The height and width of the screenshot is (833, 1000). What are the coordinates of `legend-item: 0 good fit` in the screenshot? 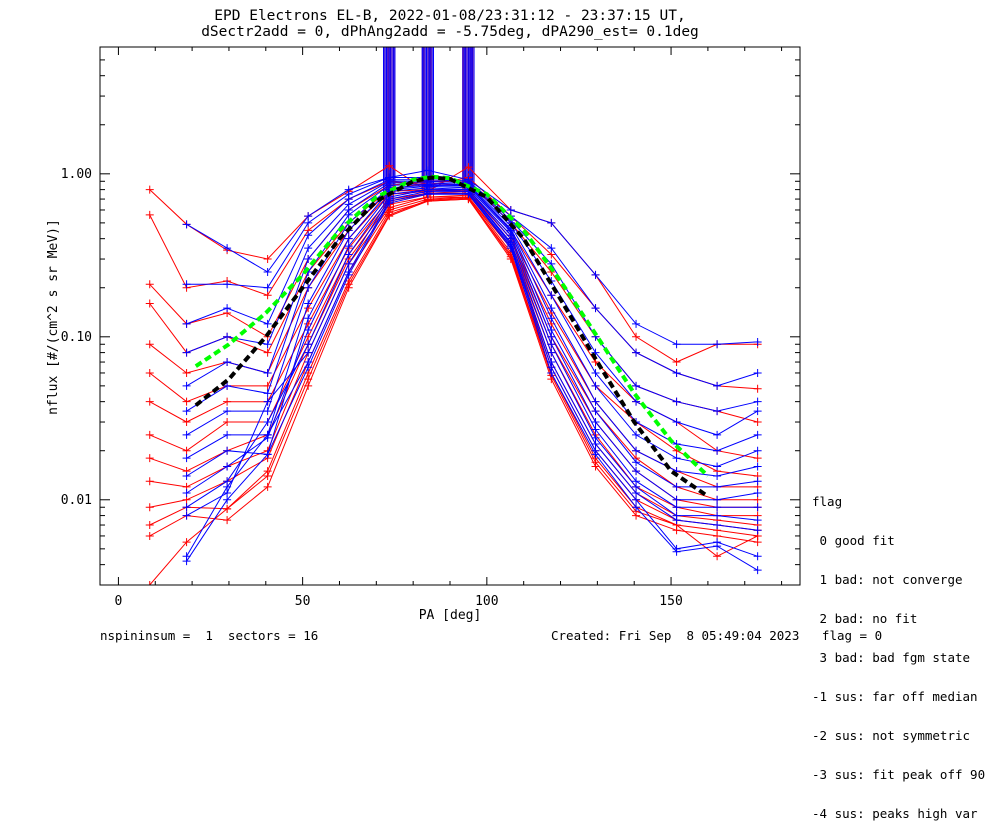 It's located at (853, 540).